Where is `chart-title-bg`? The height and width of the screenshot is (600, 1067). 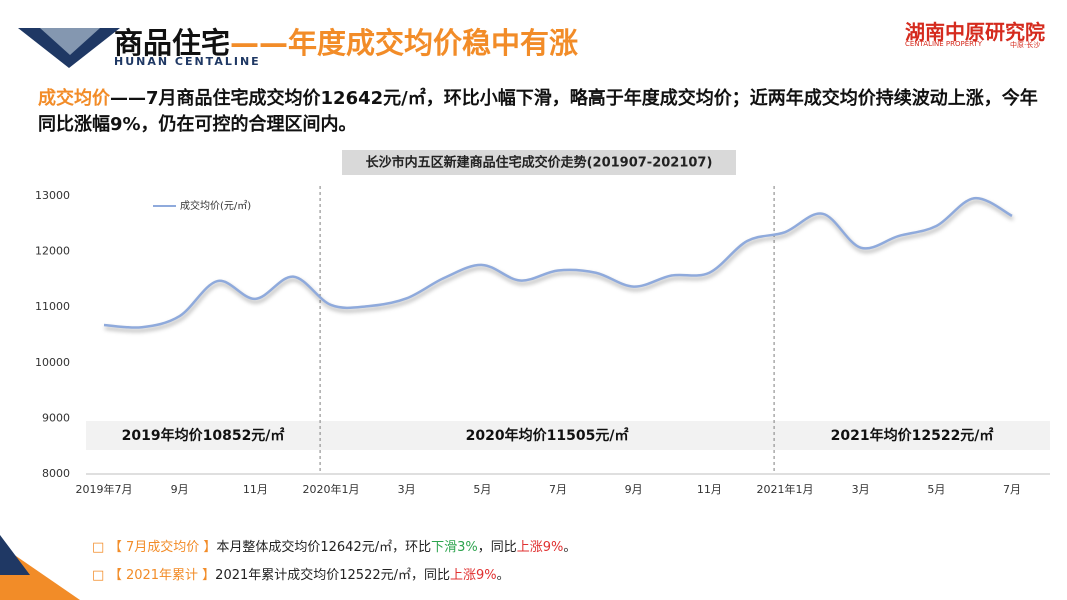 chart-title-bg is located at coordinates (539, 162).